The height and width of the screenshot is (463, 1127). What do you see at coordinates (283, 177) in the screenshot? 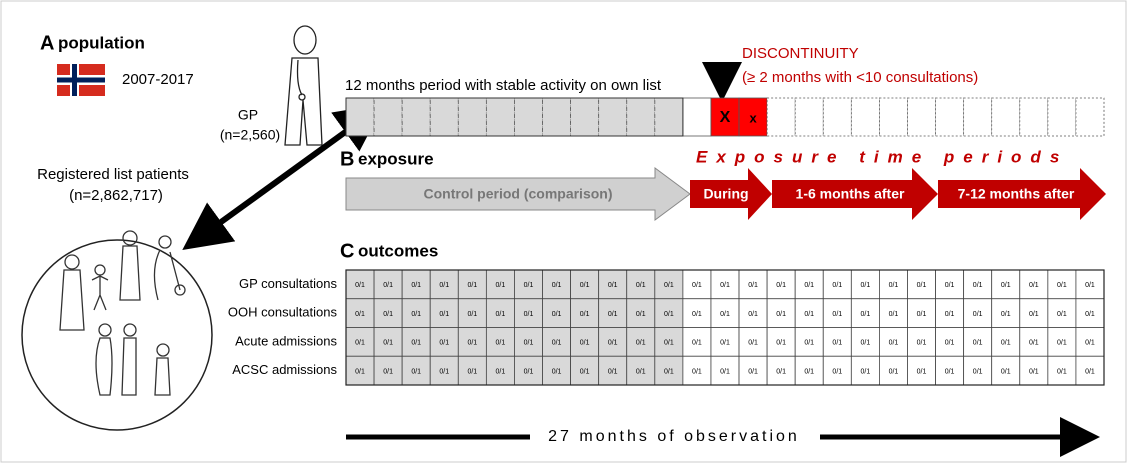
I see `link-arrow` at bounding box center [283, 177].